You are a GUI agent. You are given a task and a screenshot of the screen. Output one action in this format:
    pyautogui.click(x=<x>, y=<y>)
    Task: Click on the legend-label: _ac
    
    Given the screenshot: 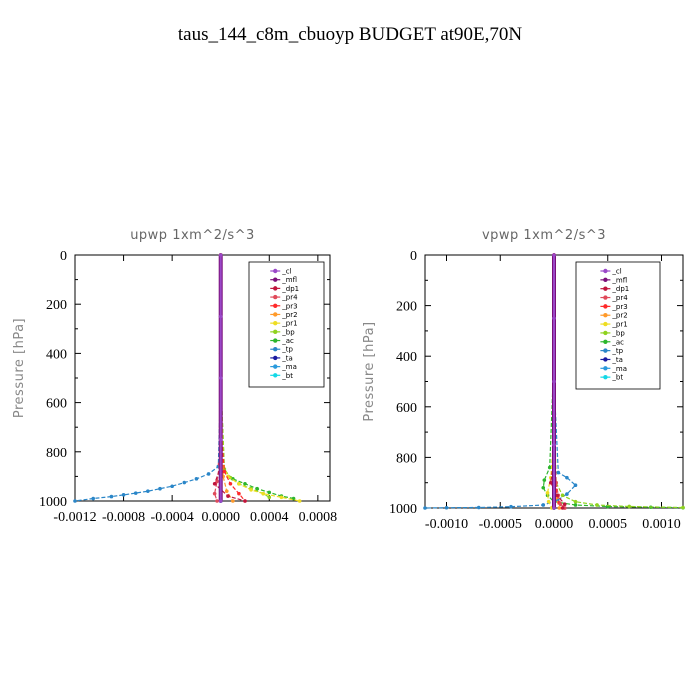 What is the action you would take?
    pyautogui.click(x=287, y=341)
    